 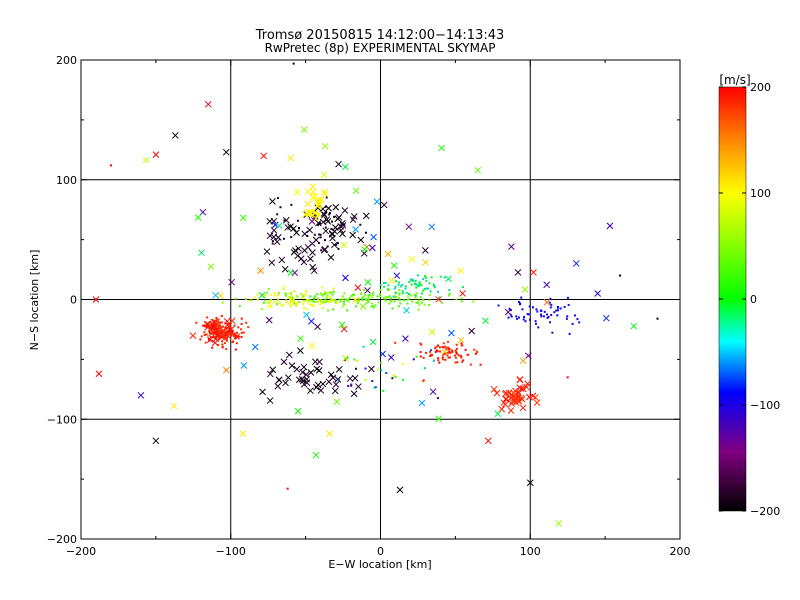 What do you see at coordinates (380, 48) in the screenshot?
I see `chart-subtitle: RwPretec (8p) EXPERIMENTAL SKYMAP` at bounding box center [380, 48].